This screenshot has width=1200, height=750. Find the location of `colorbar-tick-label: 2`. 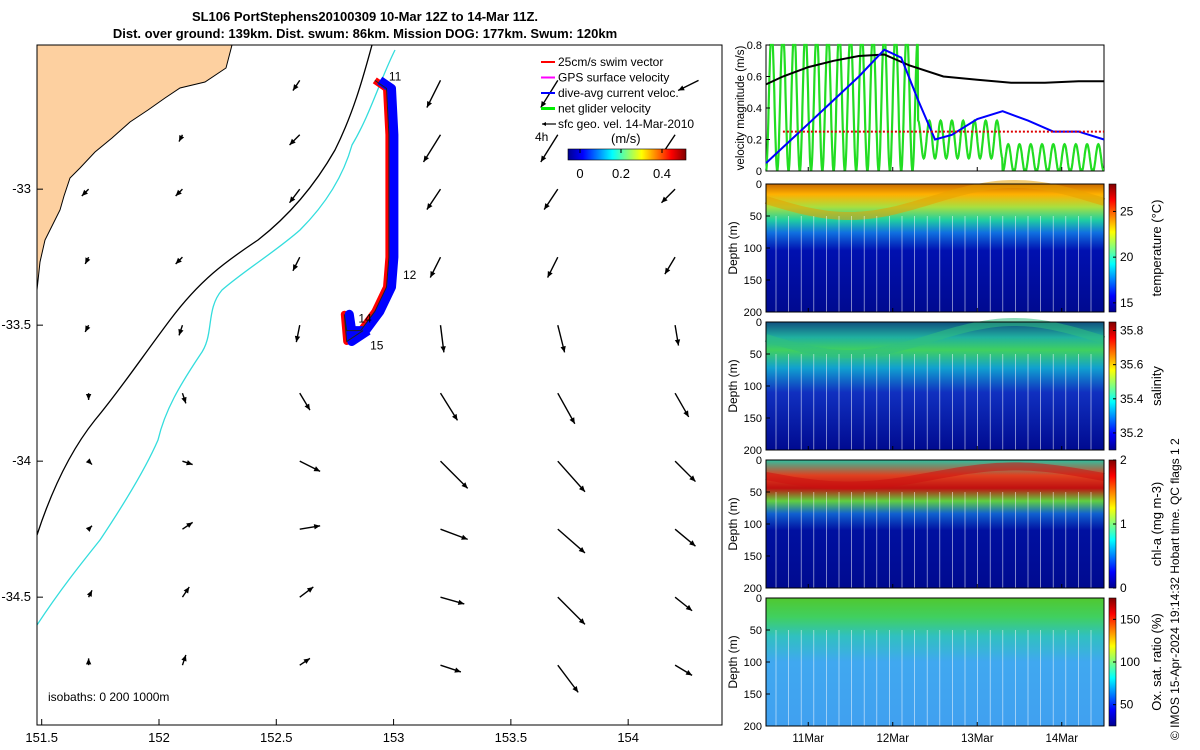

colorbar-tick-label: 2 is located at coordinates (1123, 460).